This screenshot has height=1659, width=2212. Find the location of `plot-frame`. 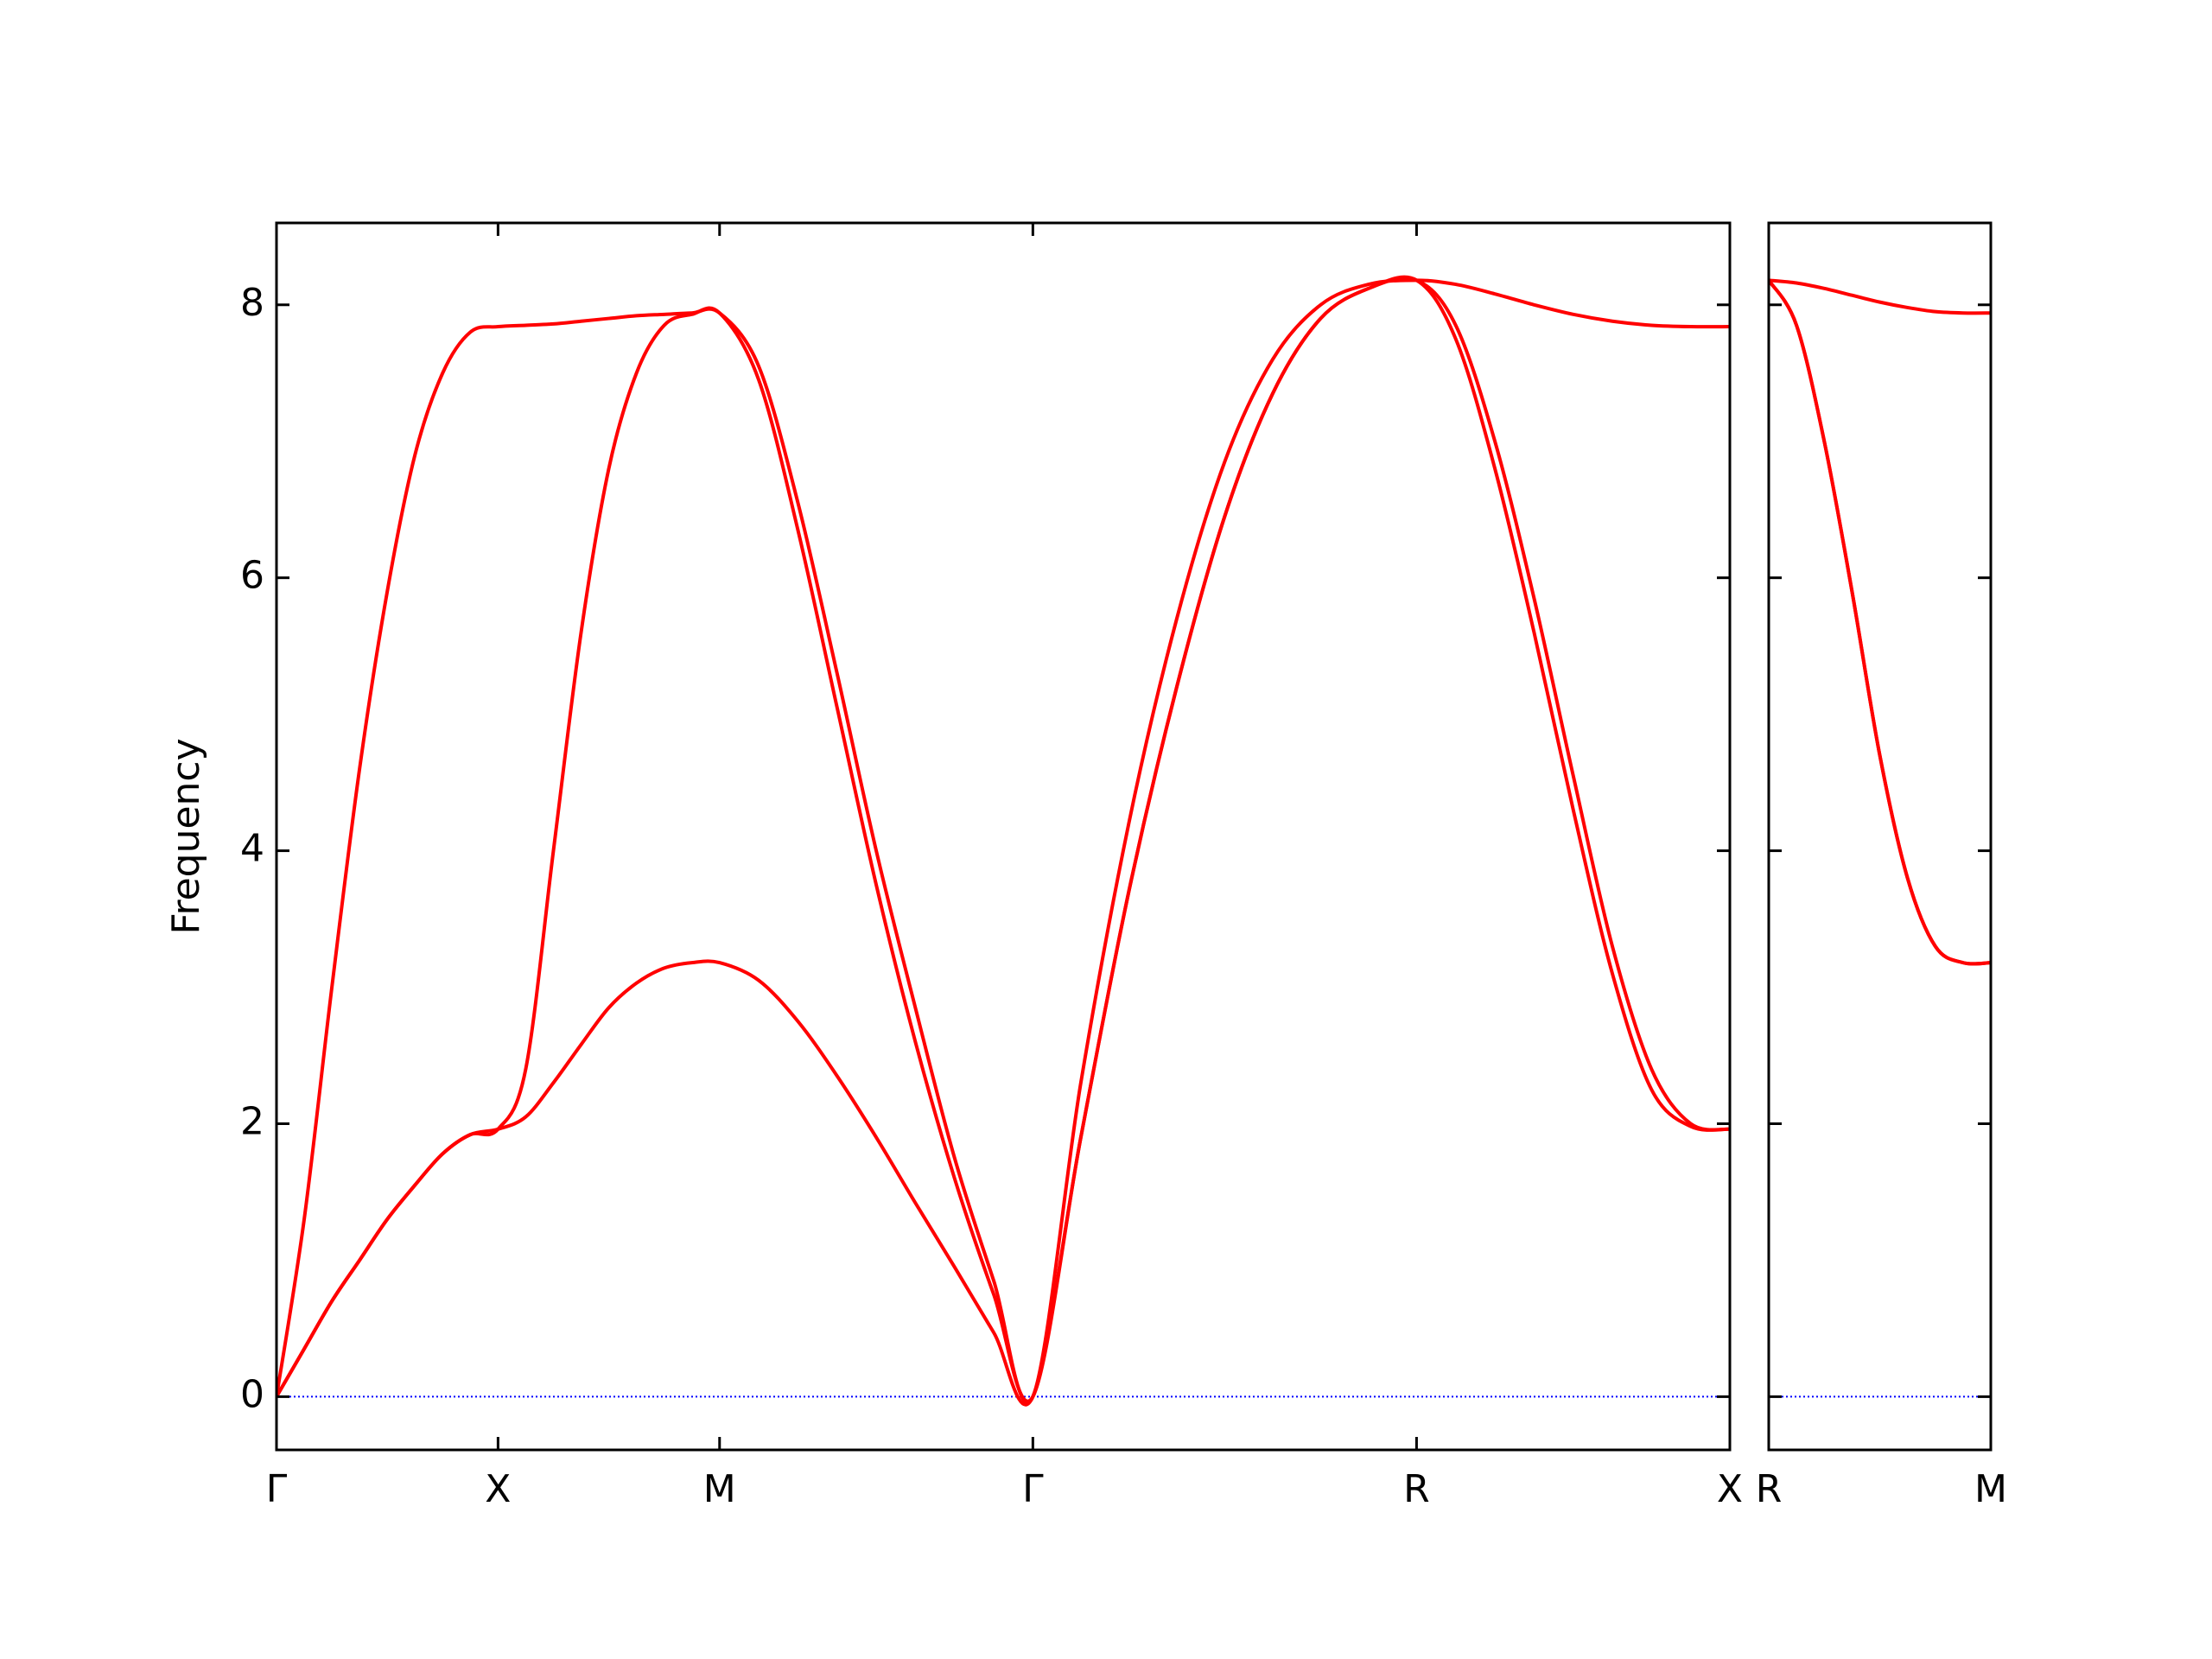

plot-frame is located at coordinates (1880, 836).